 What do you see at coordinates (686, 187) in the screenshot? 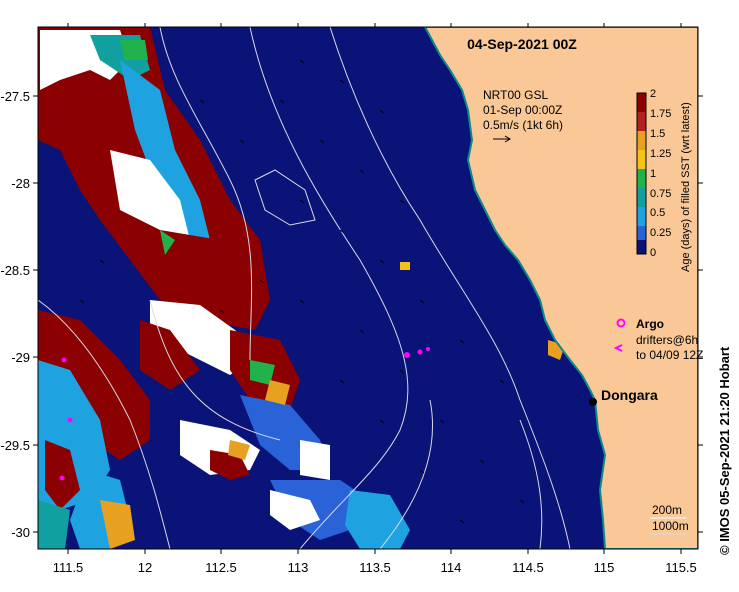
I see `colorbar-label: Age (days) of filled SST (wrt latest)` at bounding box center [686, 187].